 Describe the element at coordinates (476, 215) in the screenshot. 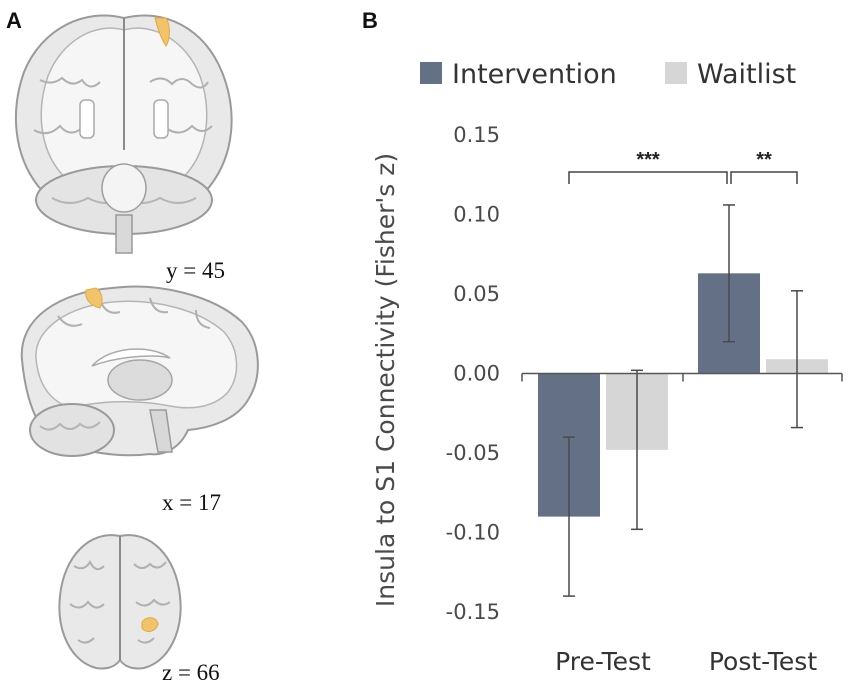

I see `y-tick-label: 0.10` at that location.